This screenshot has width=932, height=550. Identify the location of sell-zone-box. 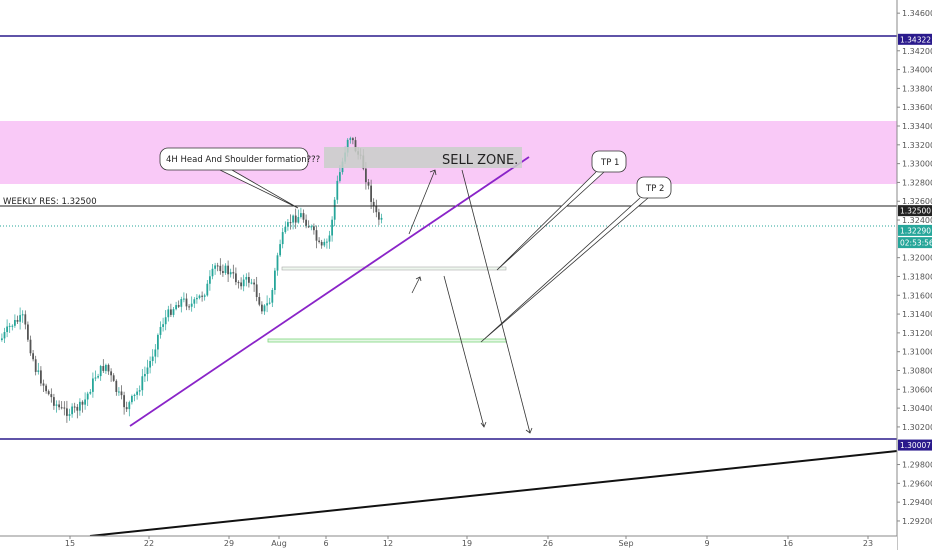
(423, 157).